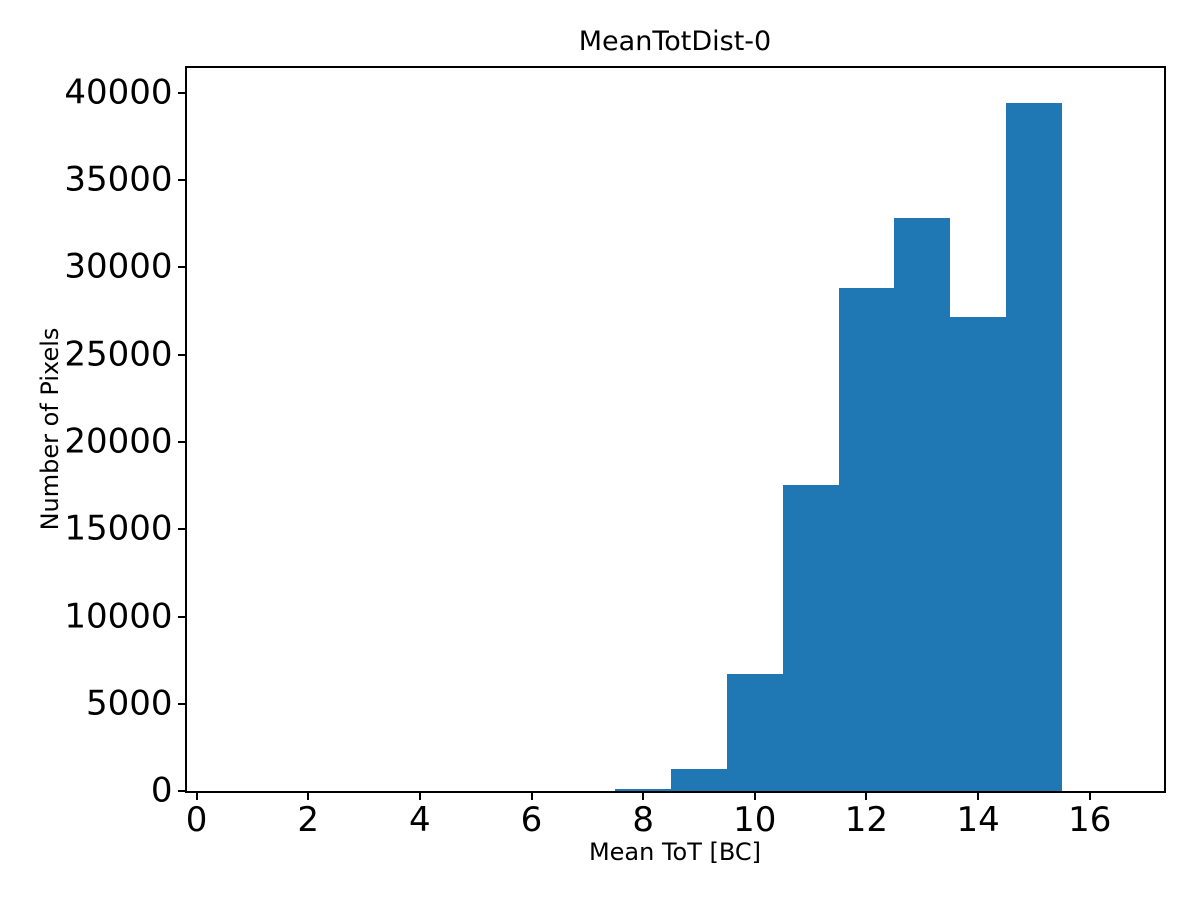 The width and height of the screenshot is (1200, 900). What do you see at coordinates (978, 820) in the screenshot?
I see `x-tick-label: 14` at bounding box center [978, 820].